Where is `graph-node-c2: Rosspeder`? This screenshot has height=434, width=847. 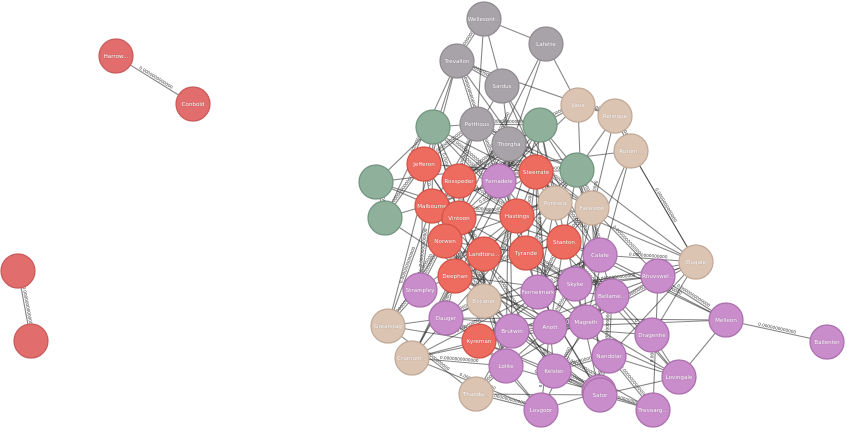
graph-node-c2: Rosspeder is located at coordinates (459, 181).